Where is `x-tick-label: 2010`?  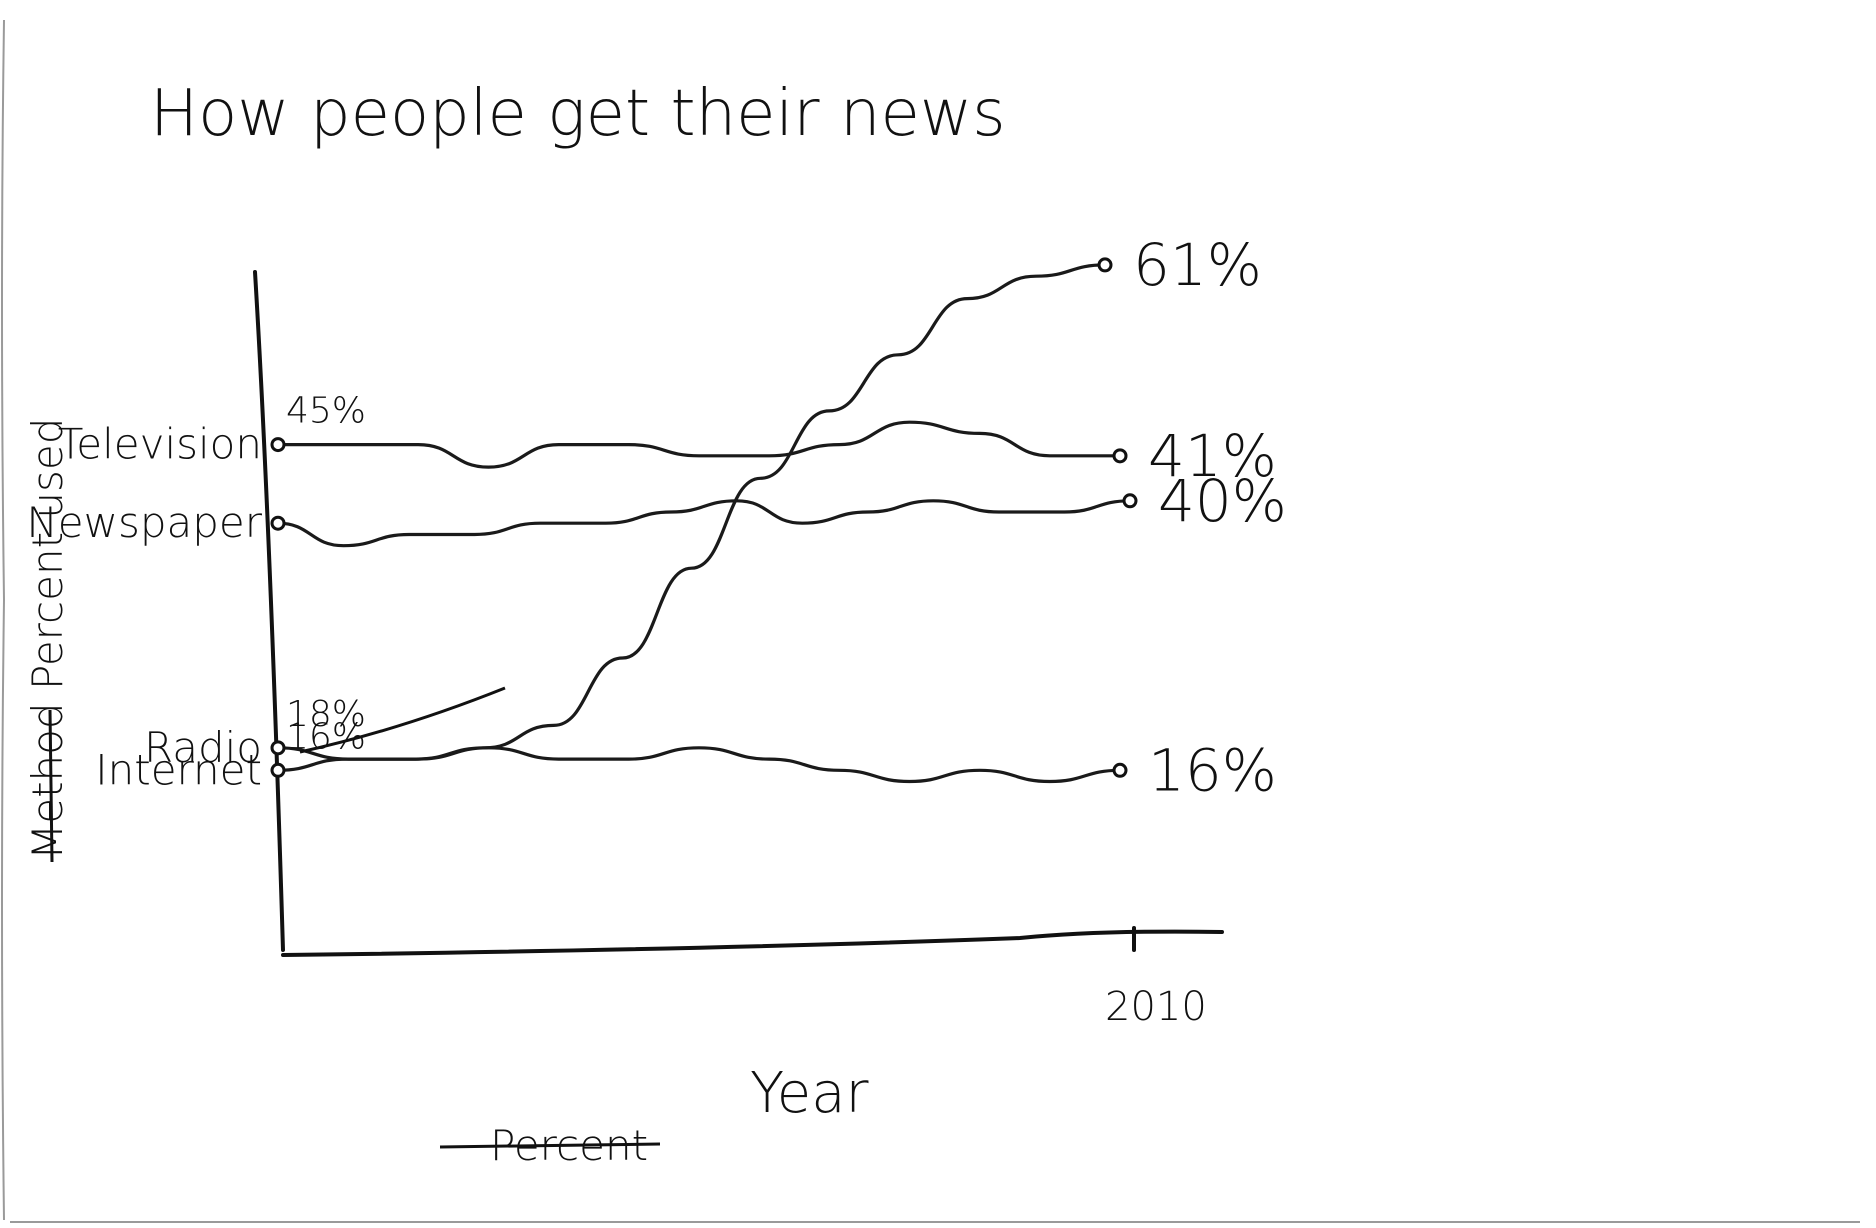 x-tick-label: 2010 is located at coordinates (1156, 1007).